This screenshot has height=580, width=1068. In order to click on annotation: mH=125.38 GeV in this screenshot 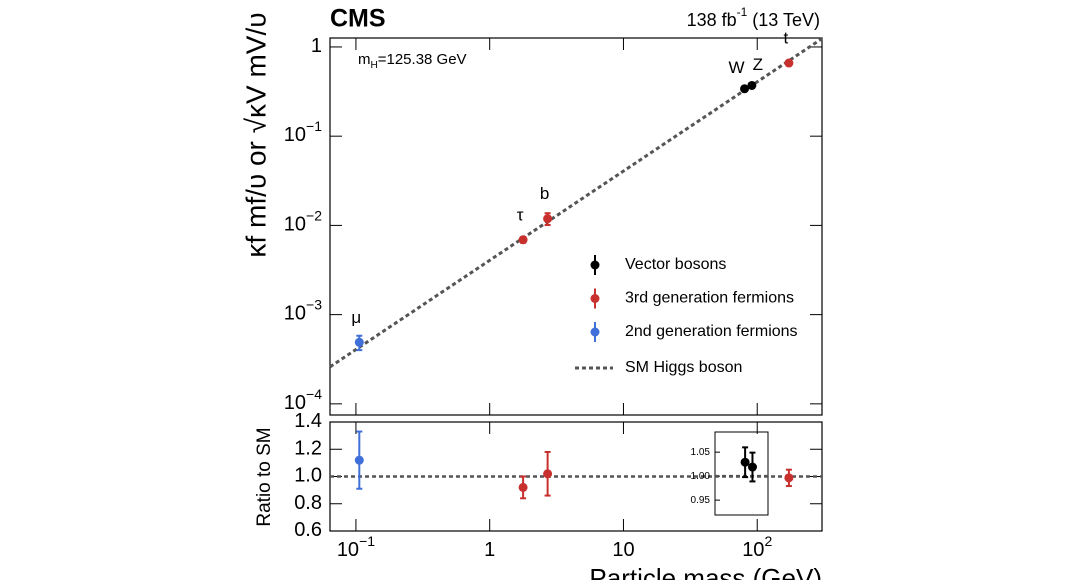, I will do `click(412, 61)`.